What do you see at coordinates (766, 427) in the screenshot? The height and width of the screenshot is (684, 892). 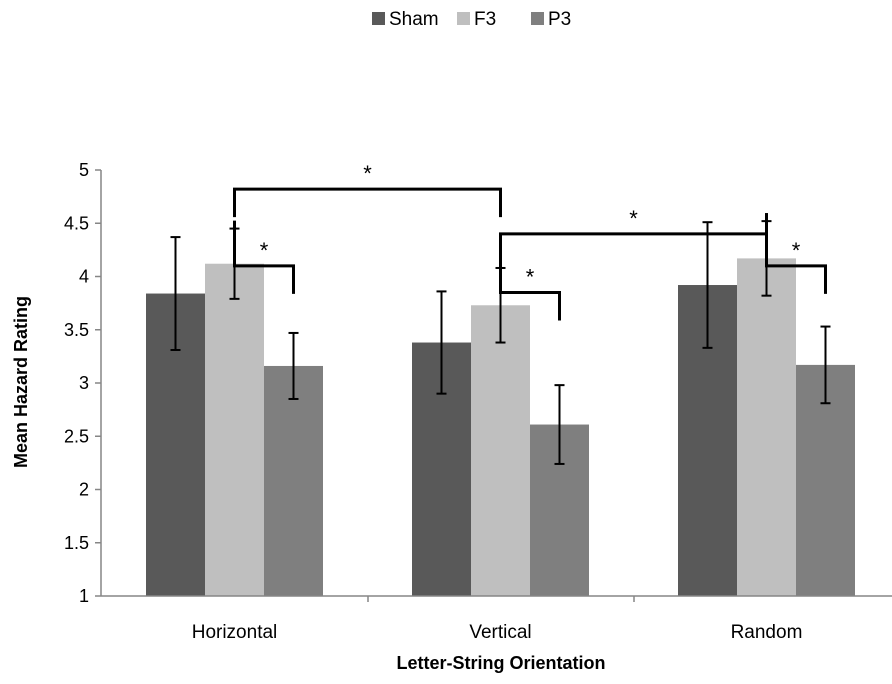 I see `bar-f3-random` at bounding box center [766, 427].